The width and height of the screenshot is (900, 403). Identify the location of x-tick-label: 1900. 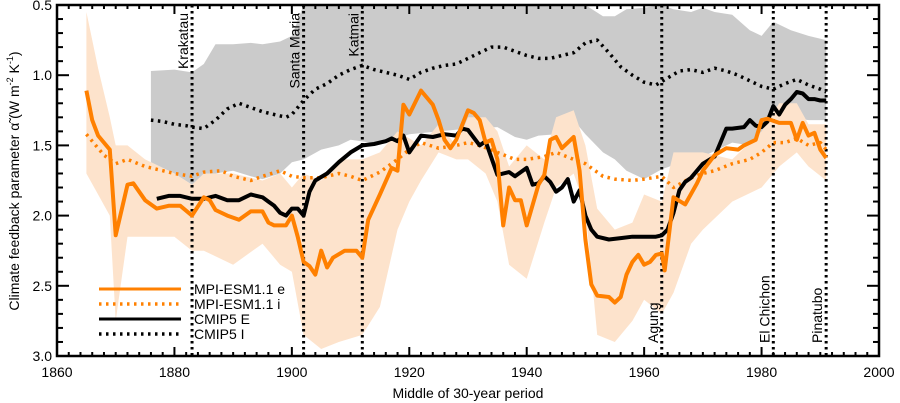
(291, 372).